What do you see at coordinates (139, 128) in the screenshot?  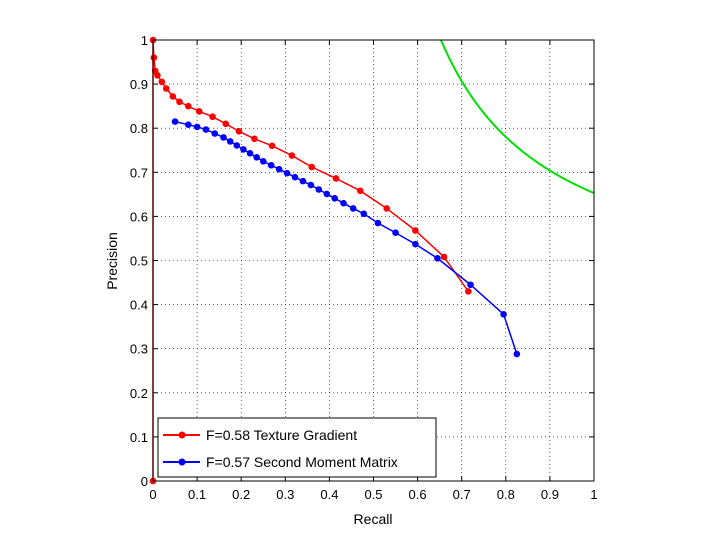 I see `y-tick-label: 0.8` at bounding box center [139, 128].